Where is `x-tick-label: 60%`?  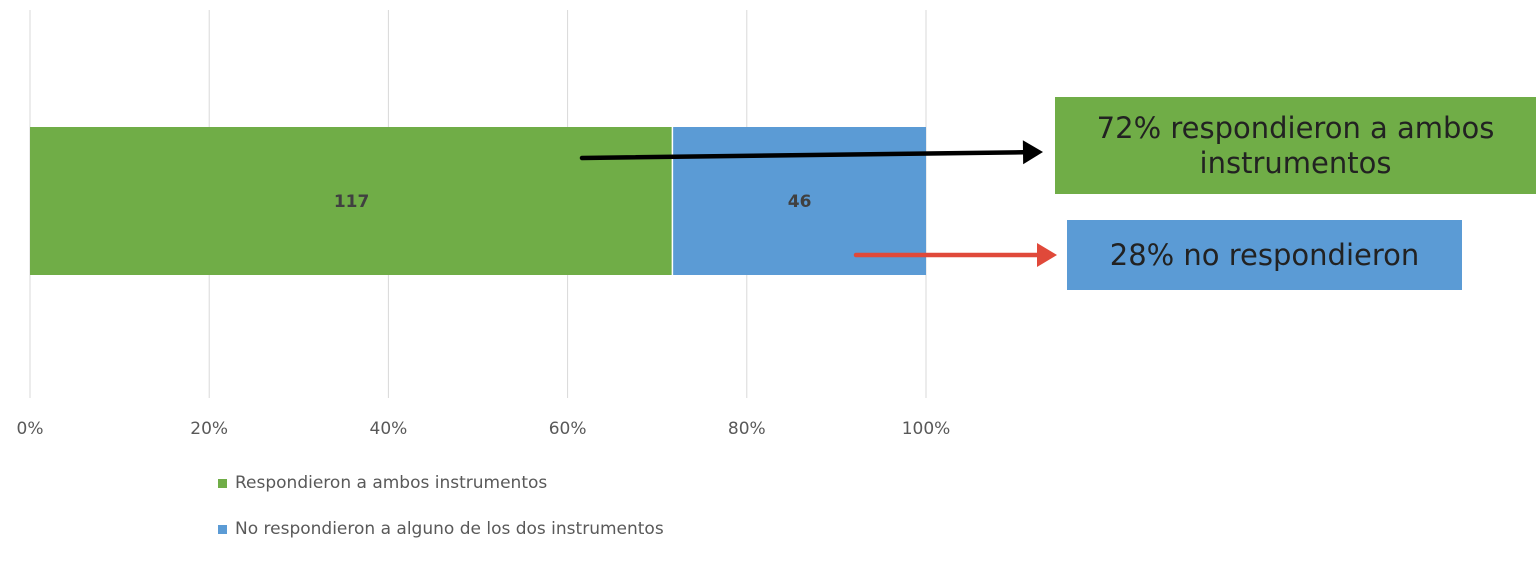
x-tick-label: 60% is located at coordinates (568, 429).